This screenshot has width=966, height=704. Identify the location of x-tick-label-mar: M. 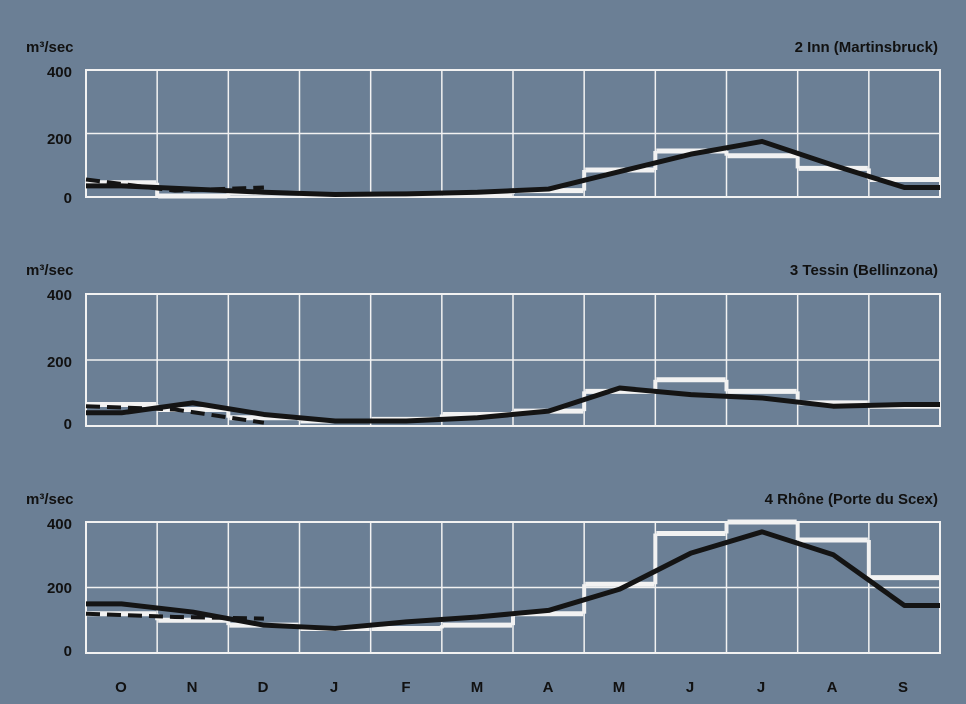
(477, 687).